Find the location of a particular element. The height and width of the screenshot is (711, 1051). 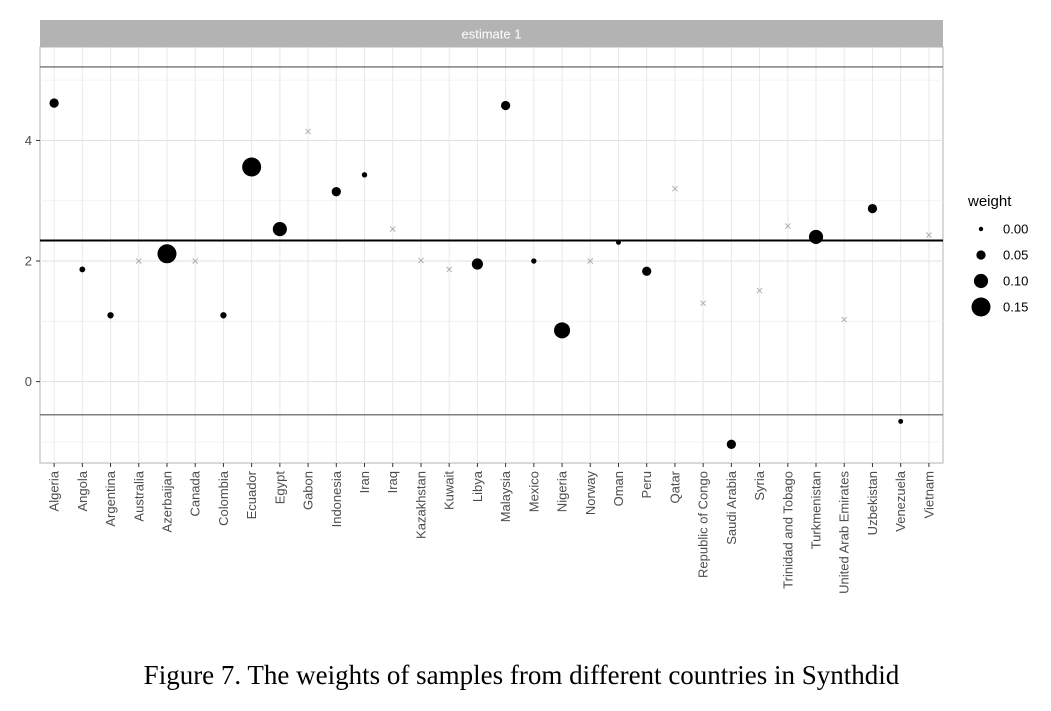

x-tick-label: Canada is located at coordinates (195, 493).